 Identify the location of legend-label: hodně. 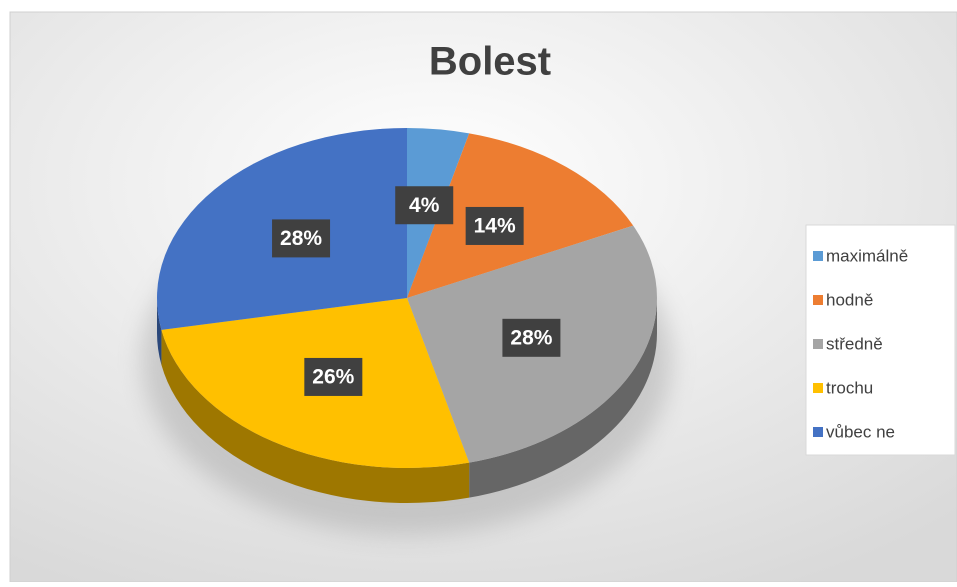
(849, 299).